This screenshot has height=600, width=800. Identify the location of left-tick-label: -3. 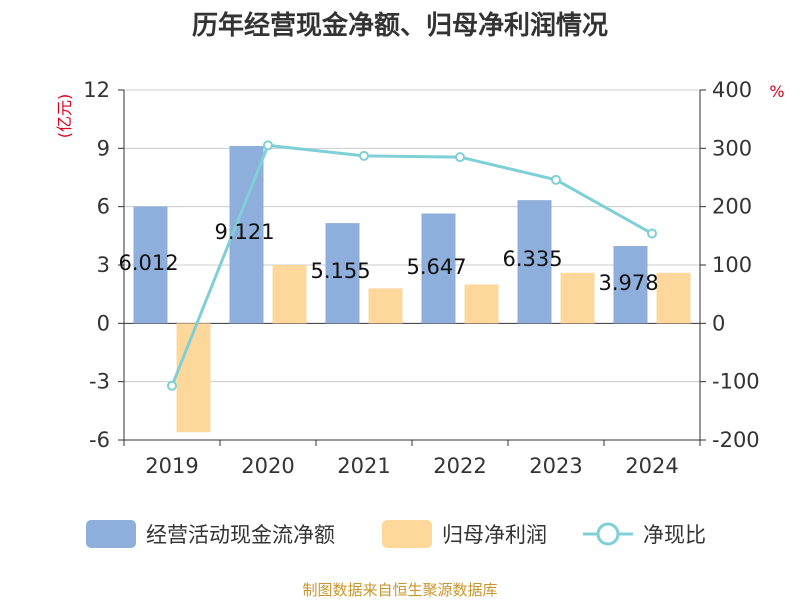
(99, 382).